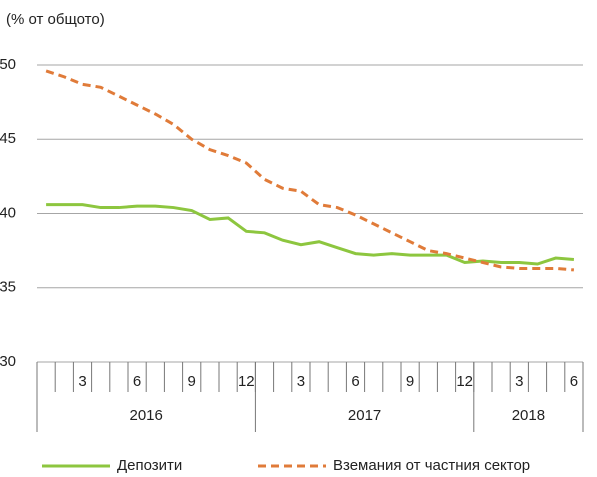 The width and height of the screenshot is (597, 477). I want to click on y-tick-label: 45, so click(8, 138).